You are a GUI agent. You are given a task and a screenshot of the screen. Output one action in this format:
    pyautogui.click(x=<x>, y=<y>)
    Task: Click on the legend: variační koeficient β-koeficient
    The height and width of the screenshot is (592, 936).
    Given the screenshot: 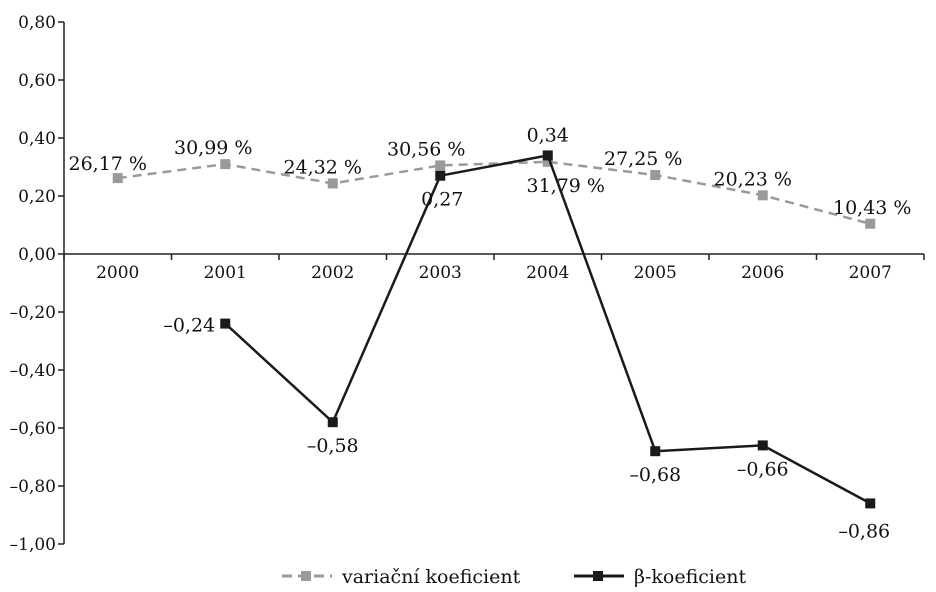 What is the action you would take?
    pyautogui.click(x=514, y=577)
    